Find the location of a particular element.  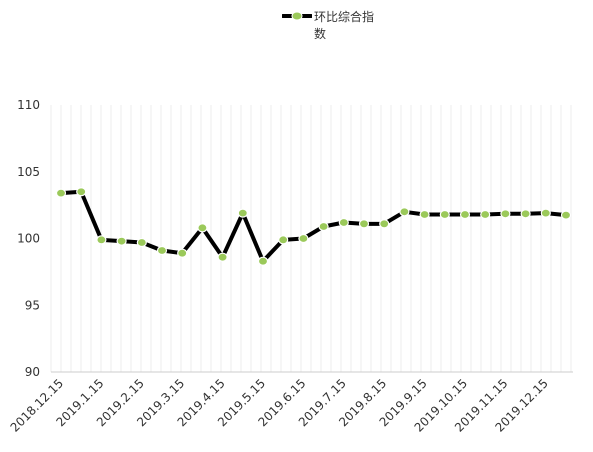

series-line is located at coordinates (313, 226).